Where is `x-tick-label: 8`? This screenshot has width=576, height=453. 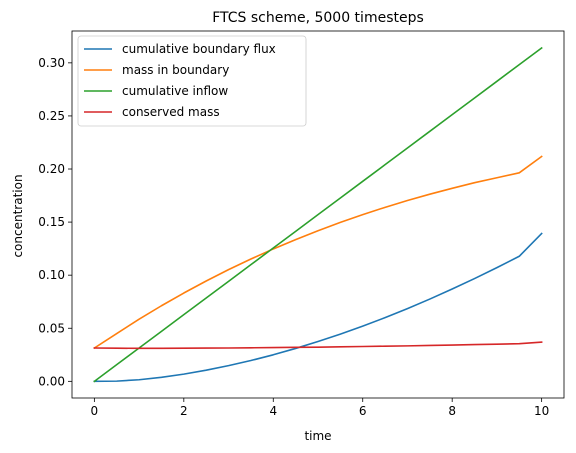 x-tick-label: 8 is located at coordinates (452, 411).